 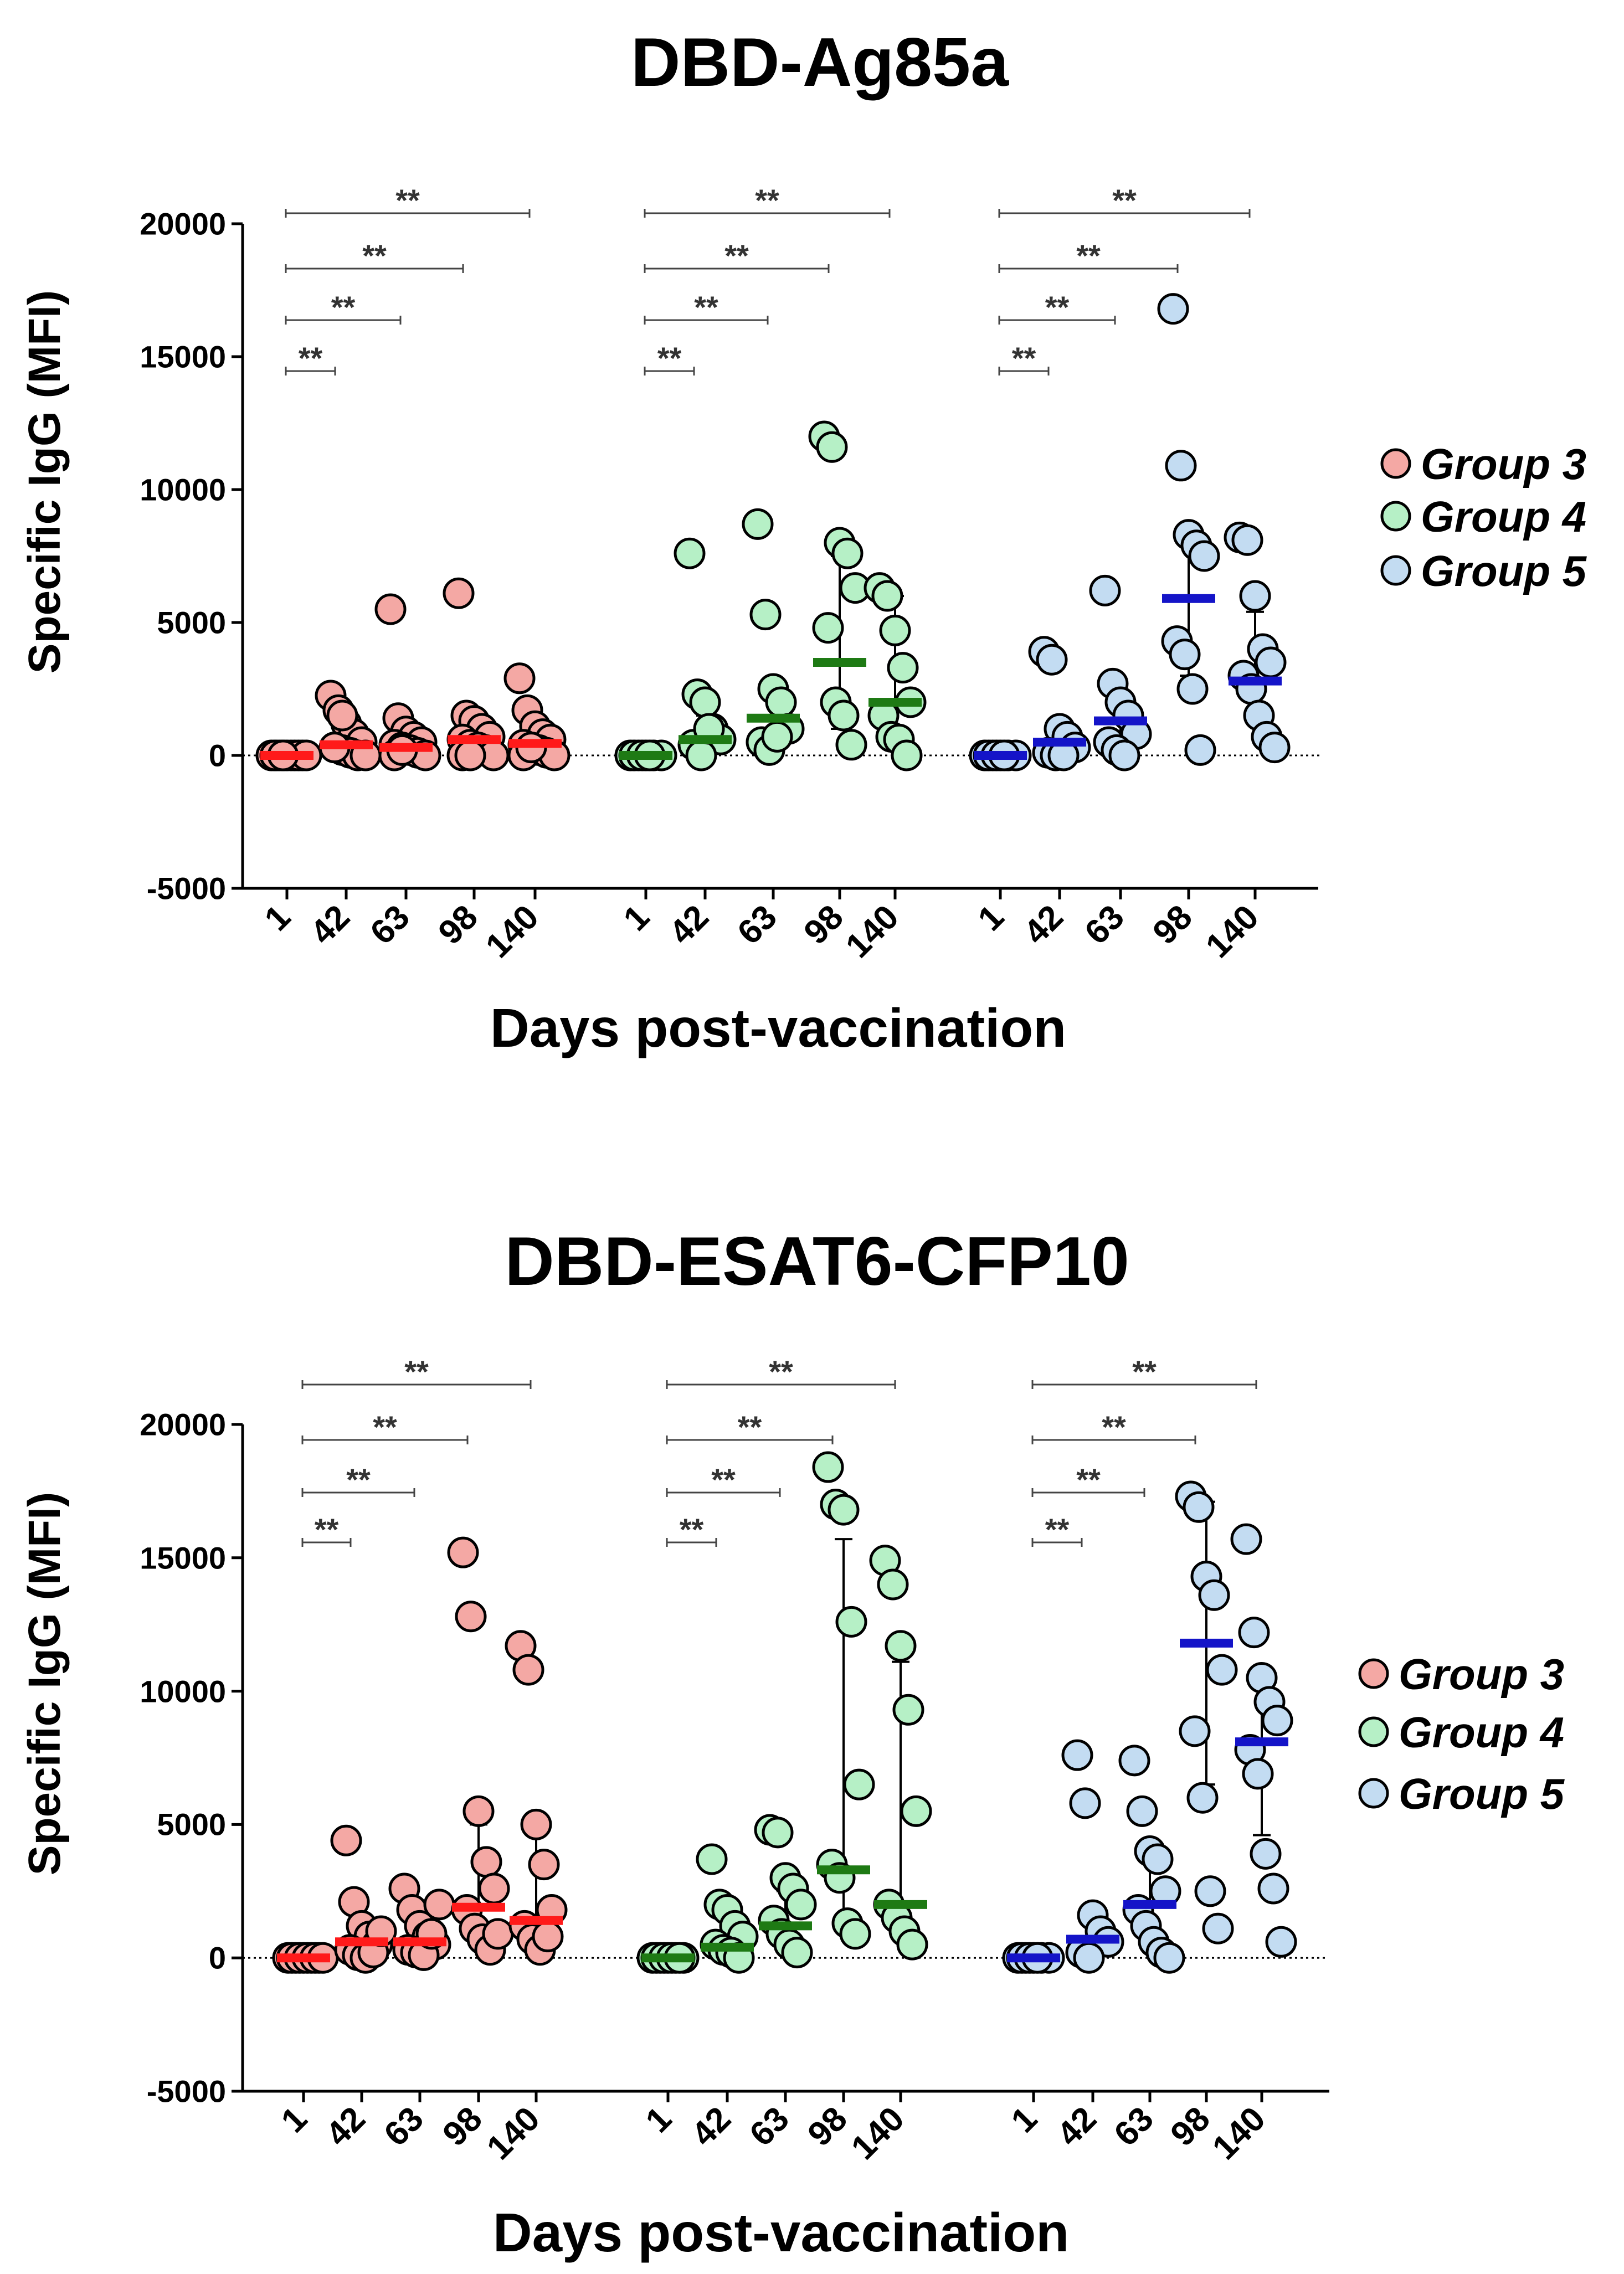 I want to click on legend: Group 3 Group 4 Group 5, so click(x=1484, y=518).